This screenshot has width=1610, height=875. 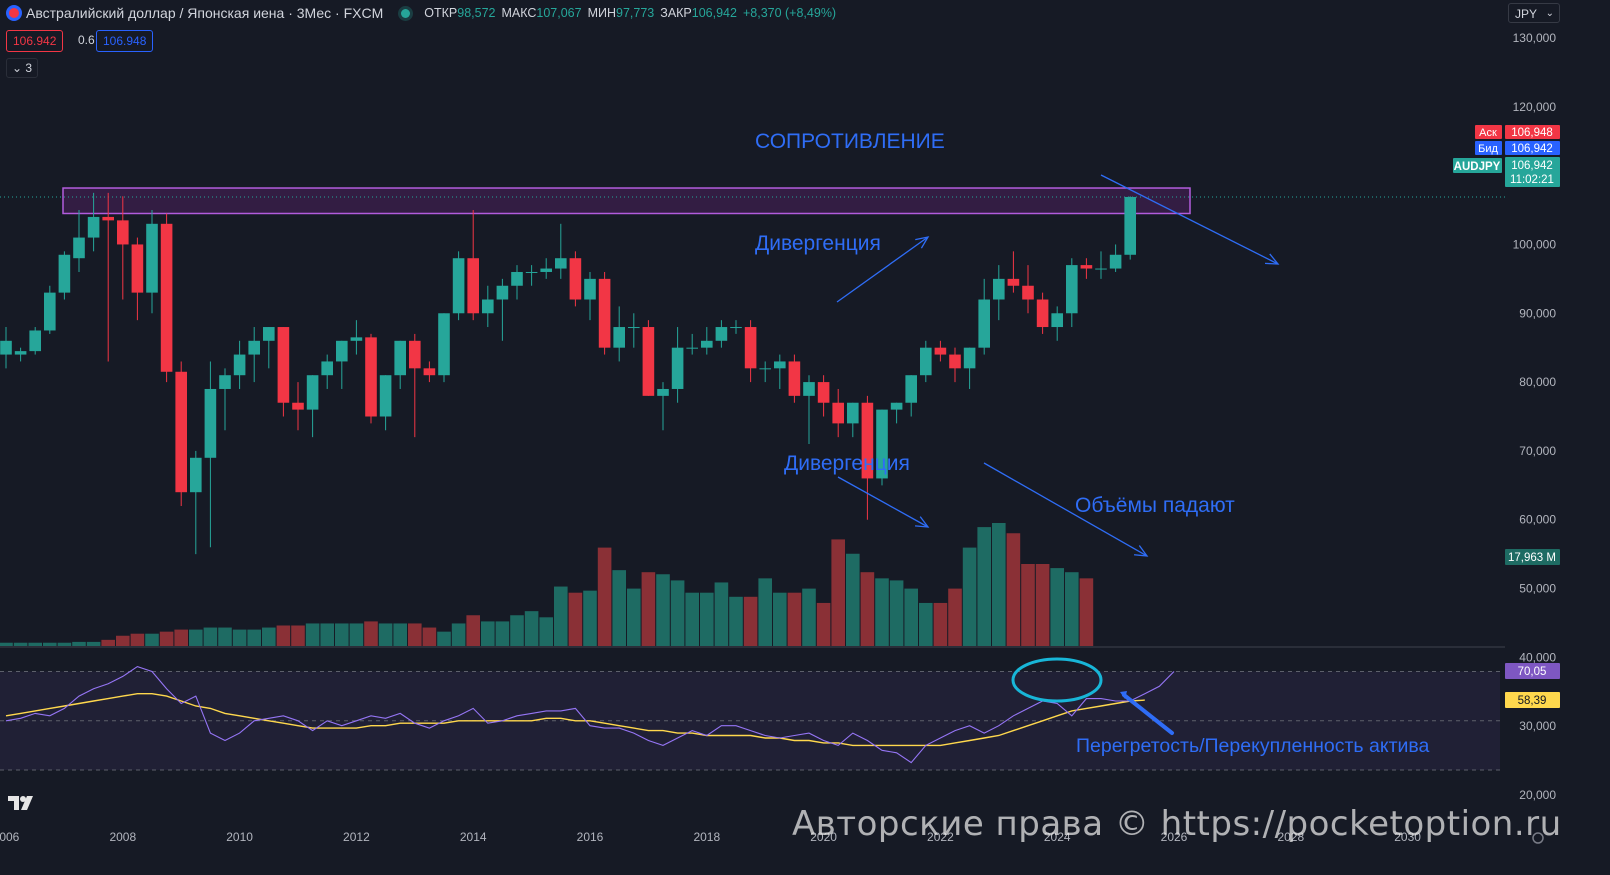 I want to click on x-tick-label: 2014, so click(x=473, y=837).